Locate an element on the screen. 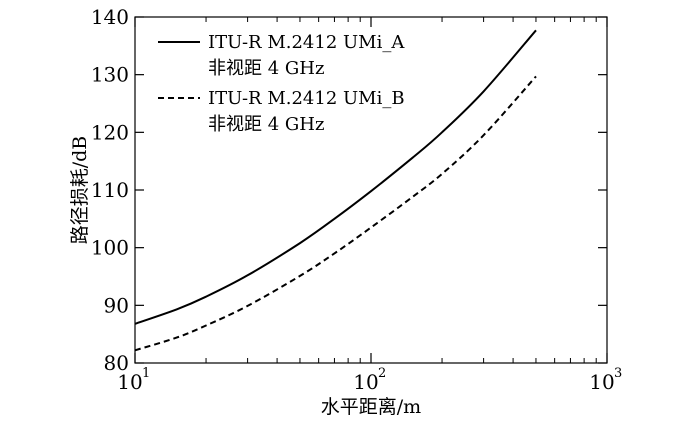  x-tick-label-exponent: 3 is located at coordinates (618, 373).